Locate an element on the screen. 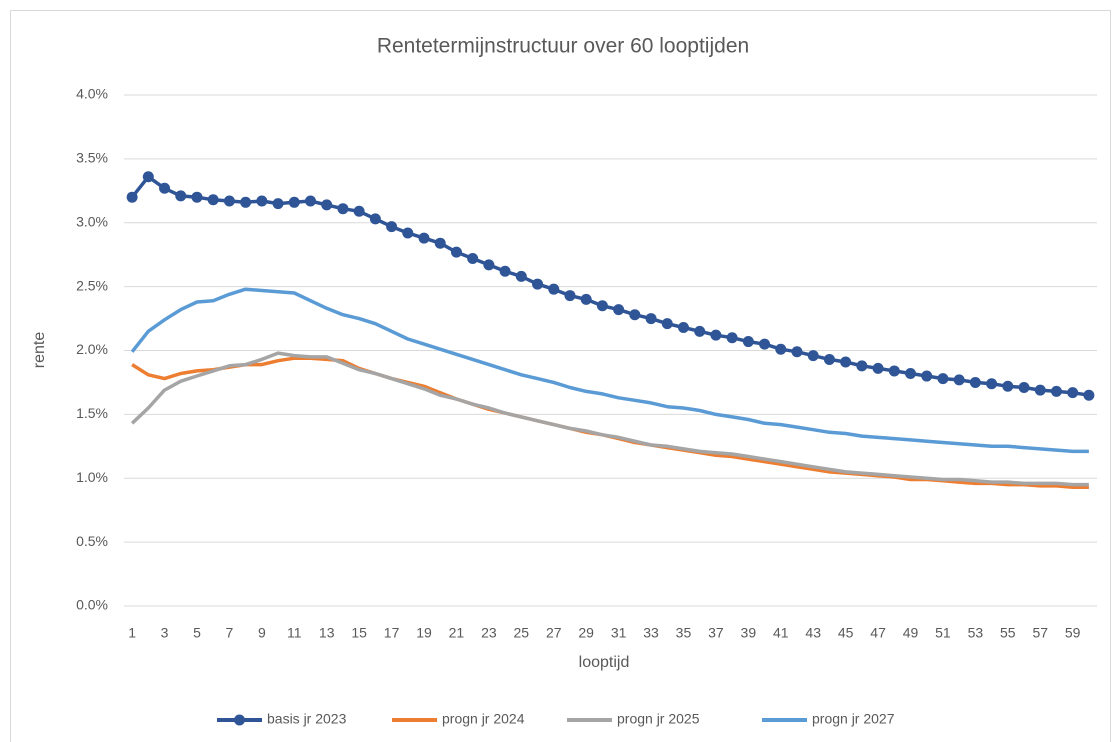 This screenshot has width=1119, height=742. x-tick-label: 37 is located at coordinates (716, 633).